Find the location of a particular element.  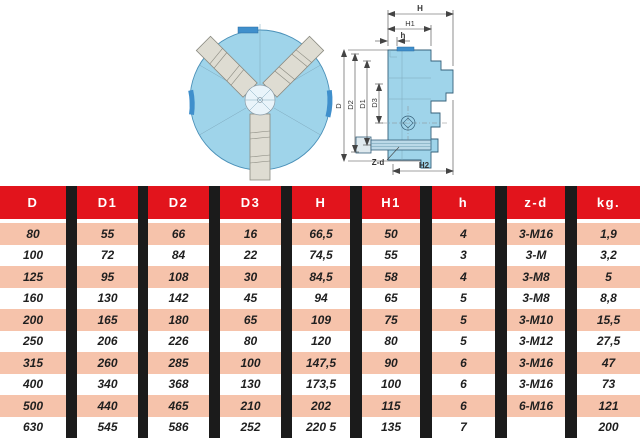

column-header: D1 is located at coordinates (107, 202).